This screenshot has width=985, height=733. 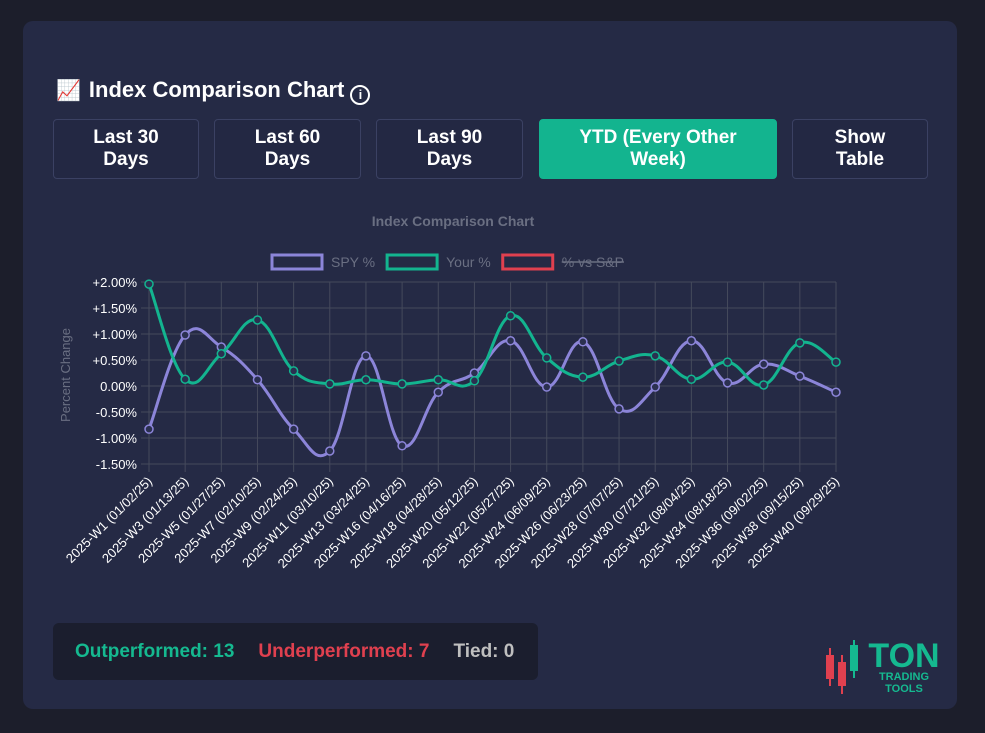 What do you see at coordinates (126, 149) in the screenshot?
I see `range-button: Last 30 Days` at bounding box center [126, 149].